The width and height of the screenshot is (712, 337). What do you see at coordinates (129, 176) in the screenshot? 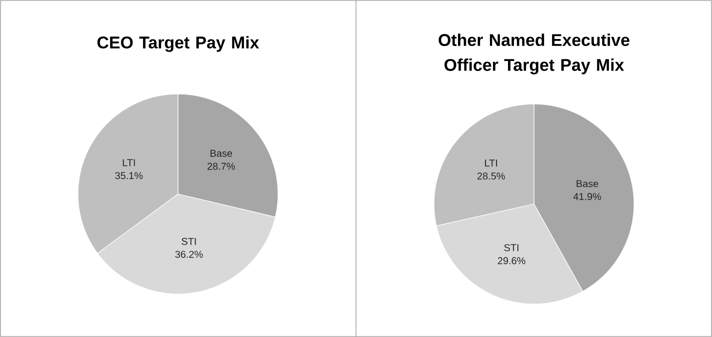
I see `data-label: 35.1%` at bounding box center [129, 176].